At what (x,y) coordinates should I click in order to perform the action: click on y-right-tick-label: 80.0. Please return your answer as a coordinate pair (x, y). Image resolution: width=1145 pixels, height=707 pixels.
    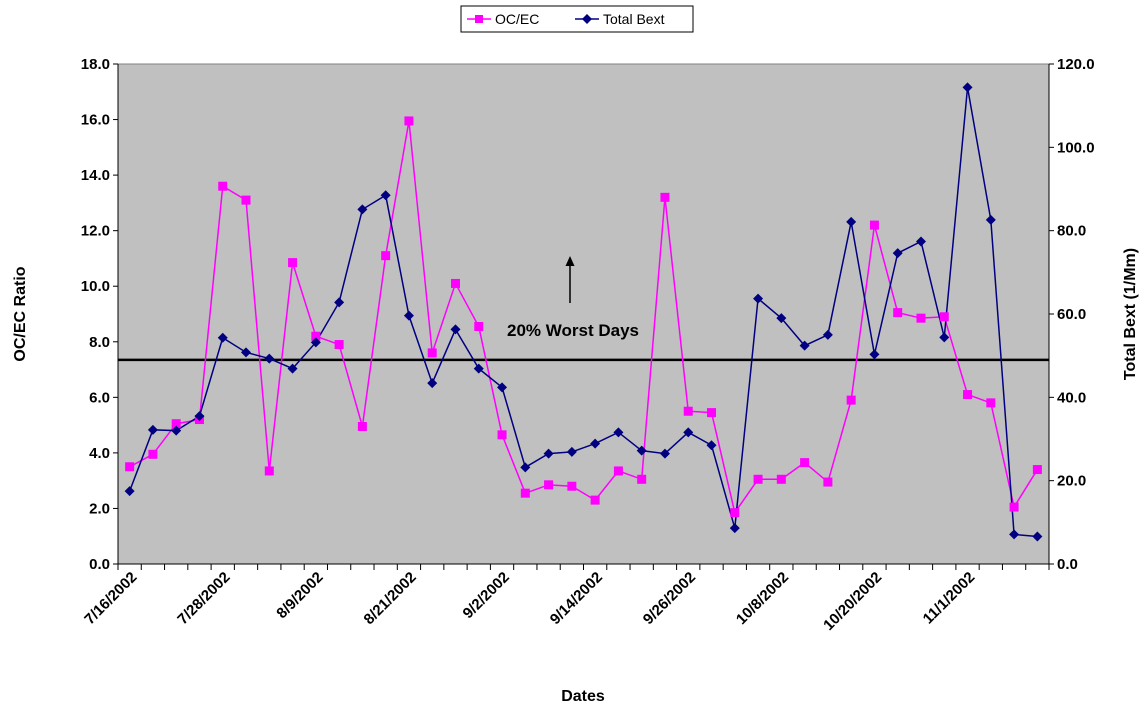
    Looking at the image, I should click on (1071, 231).